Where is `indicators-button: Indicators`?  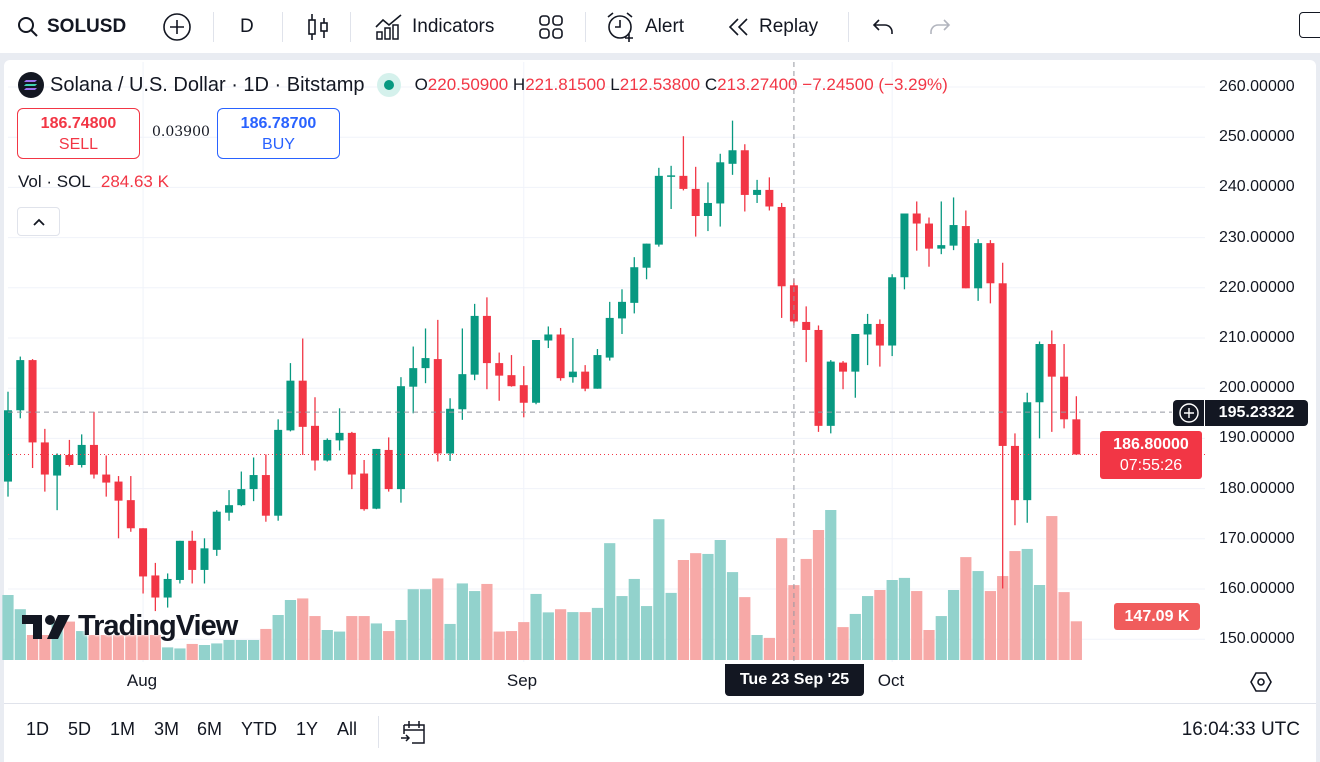 indicators-button: Indicators is located at coordinates (434, 26).